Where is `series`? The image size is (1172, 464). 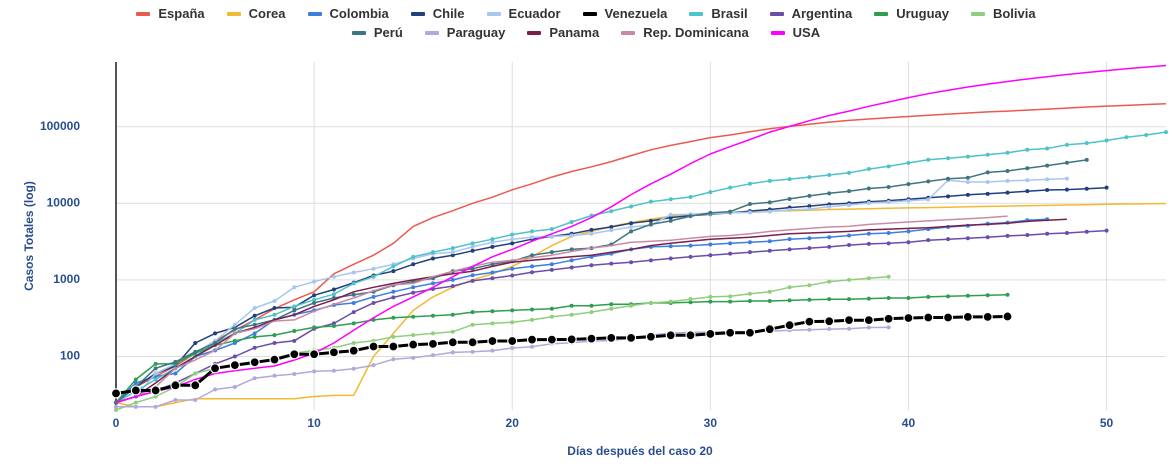 series is located at coordinates (561, 355).